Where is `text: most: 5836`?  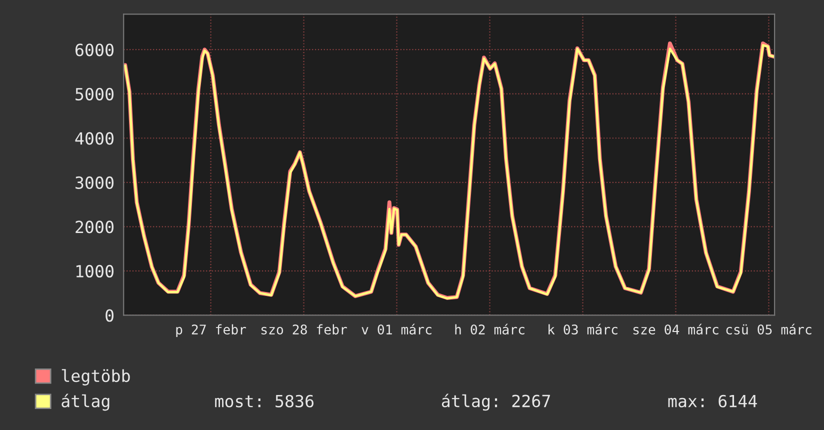
text: most: 5836 is located at coordinates (264, 401).